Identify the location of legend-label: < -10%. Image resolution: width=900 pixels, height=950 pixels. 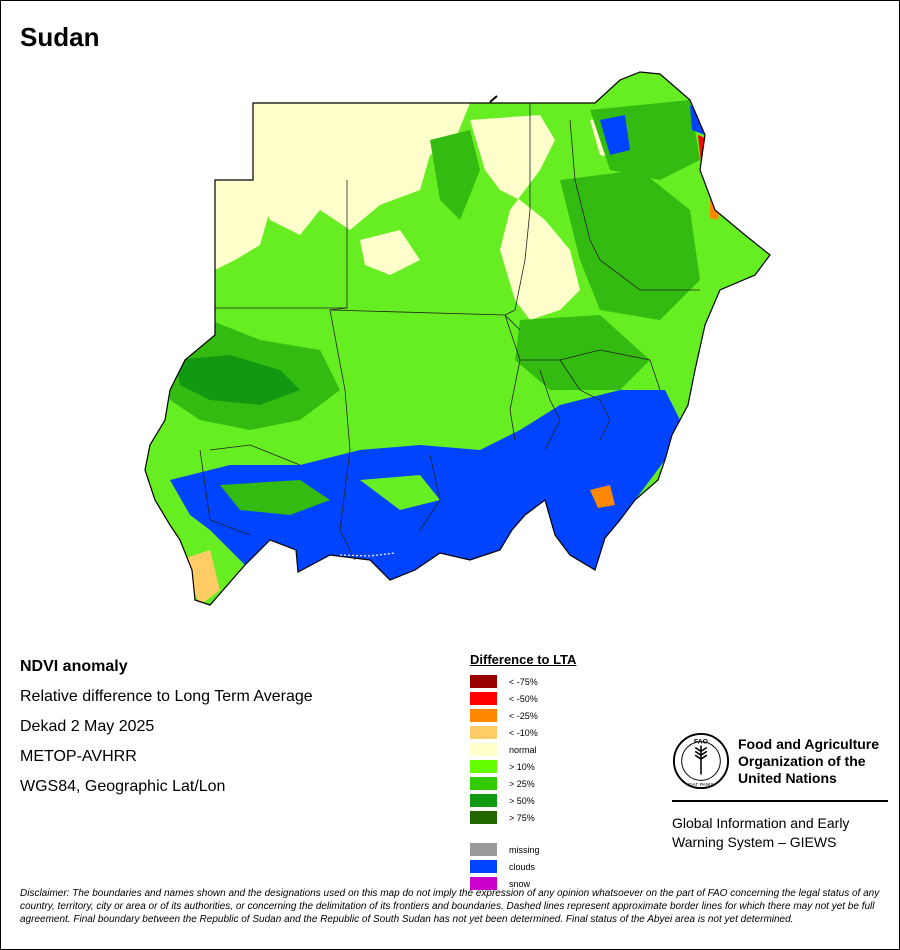
(523, 732).